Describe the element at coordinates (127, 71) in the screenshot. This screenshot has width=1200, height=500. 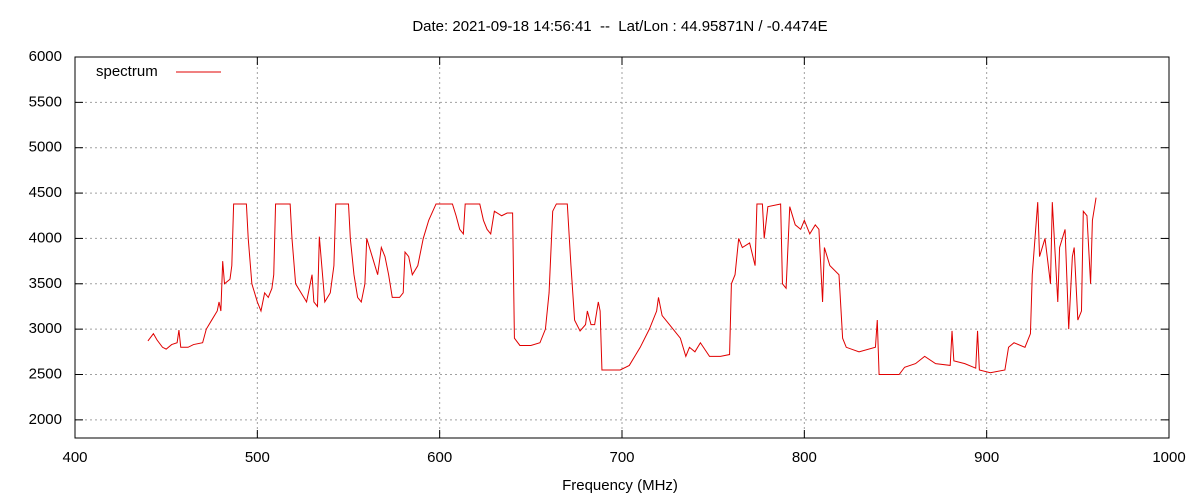
I see `legend-label: spectrum` at that location.